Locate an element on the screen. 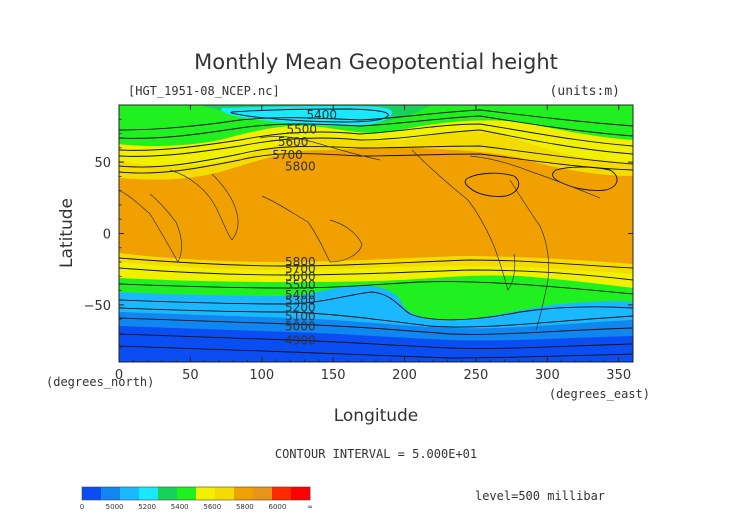 The width and height of the screenshot is (752, 532). colorbar-frame is located at coordinates (196, 493).